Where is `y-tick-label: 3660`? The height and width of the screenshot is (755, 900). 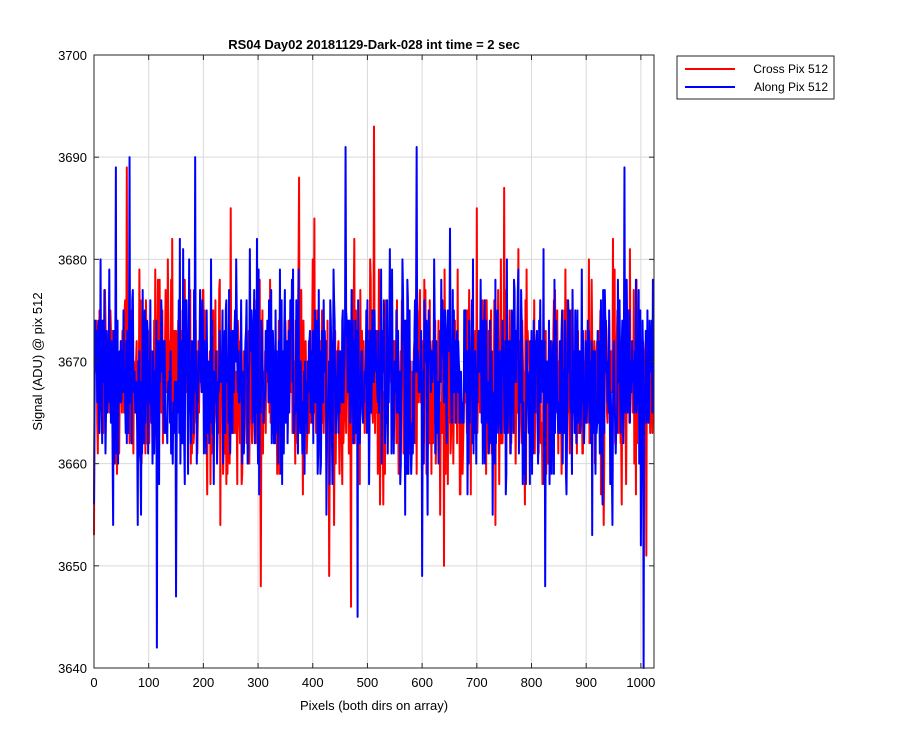
y-tick-label: 3660 is located at coordinates (72, 464).